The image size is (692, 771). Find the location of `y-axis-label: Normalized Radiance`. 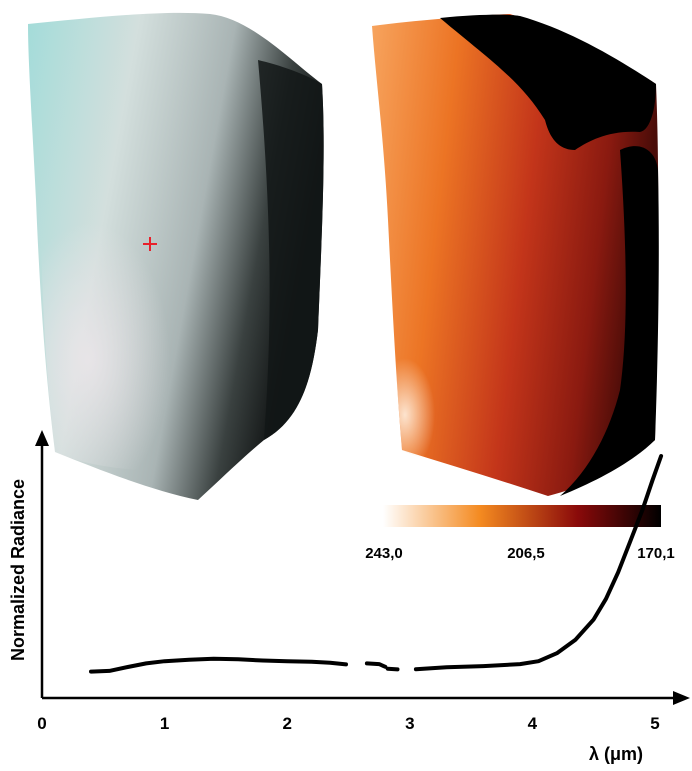

y-axis-label: Normalized Radiance is located at coordinates (18, 570).